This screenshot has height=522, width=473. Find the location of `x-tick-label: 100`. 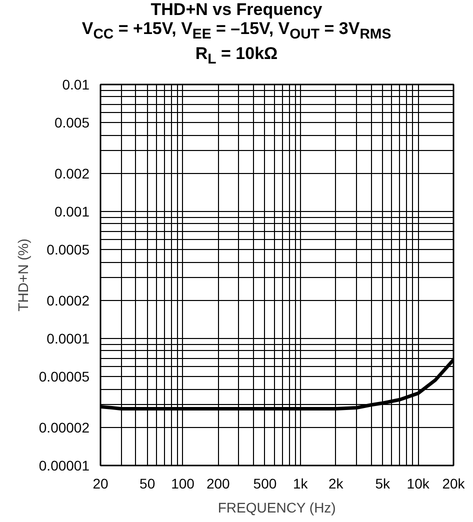

x-tick-label: 100 is located at coordinates (183, 484).